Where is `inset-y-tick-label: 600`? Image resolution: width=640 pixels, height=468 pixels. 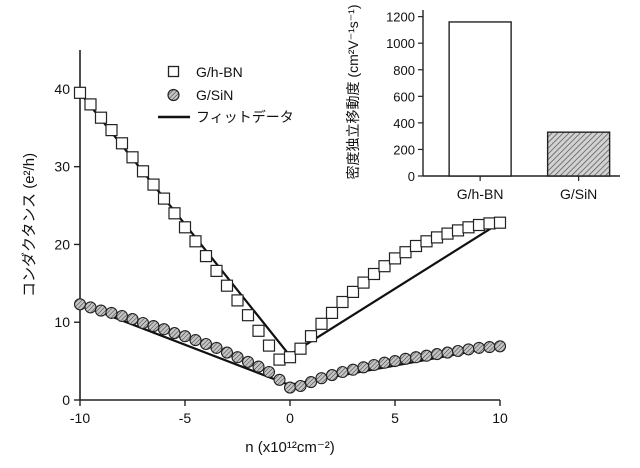 inset-y-tick-label: 600 is located at coordinates (404, 96).